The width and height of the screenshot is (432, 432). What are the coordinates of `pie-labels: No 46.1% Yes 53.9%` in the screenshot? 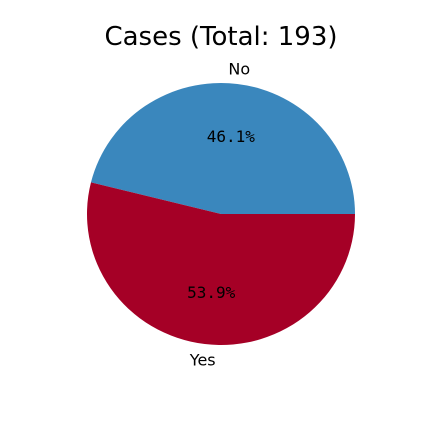 It's located at (221, 214).